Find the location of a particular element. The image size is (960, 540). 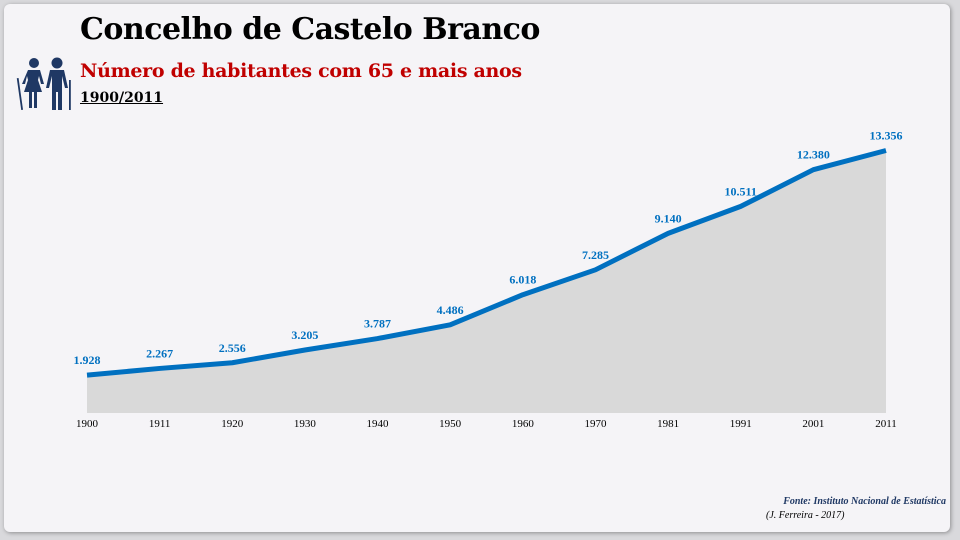

data-label: 10.511 is located at coordinates (741, 191).